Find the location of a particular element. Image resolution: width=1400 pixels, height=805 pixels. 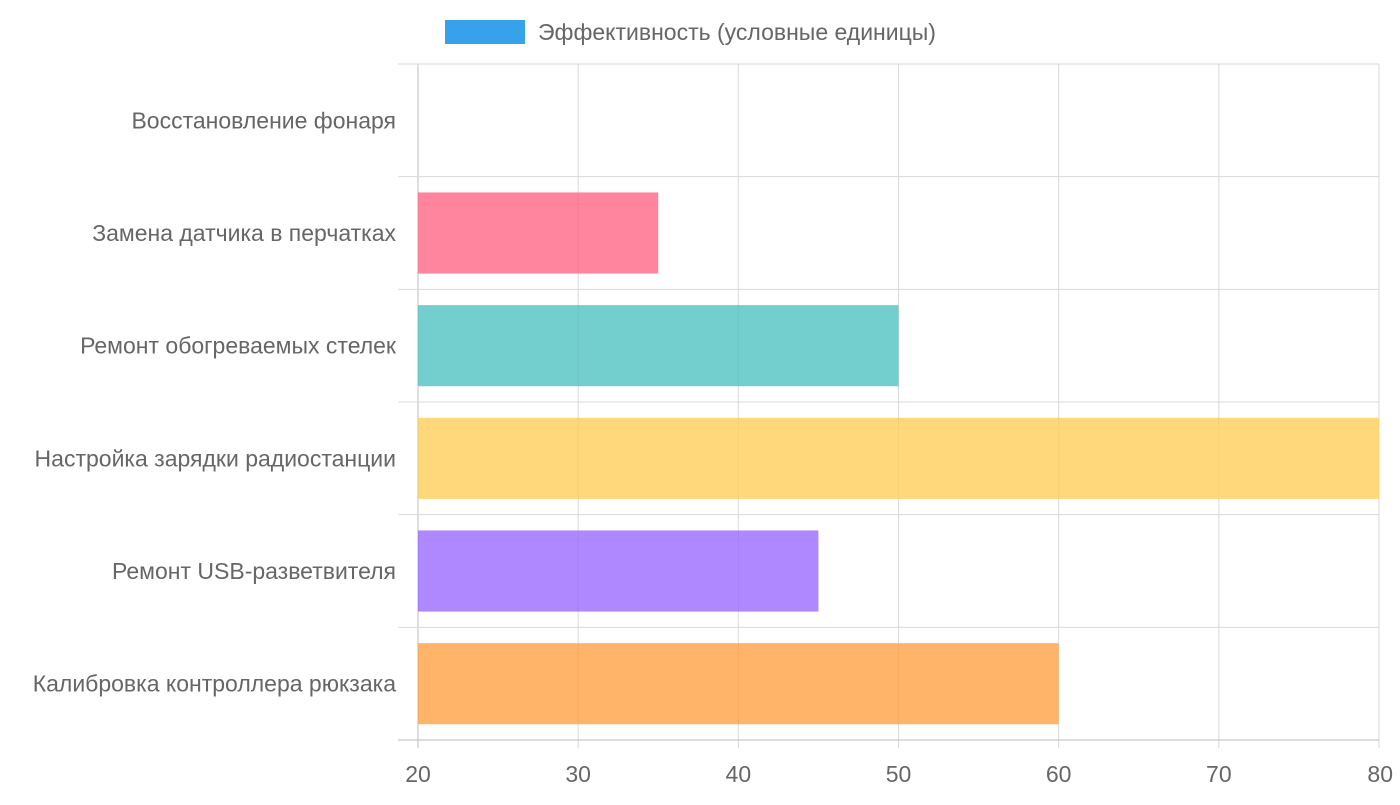

x-tick-label: 20 is located at coordinates (418, 774).